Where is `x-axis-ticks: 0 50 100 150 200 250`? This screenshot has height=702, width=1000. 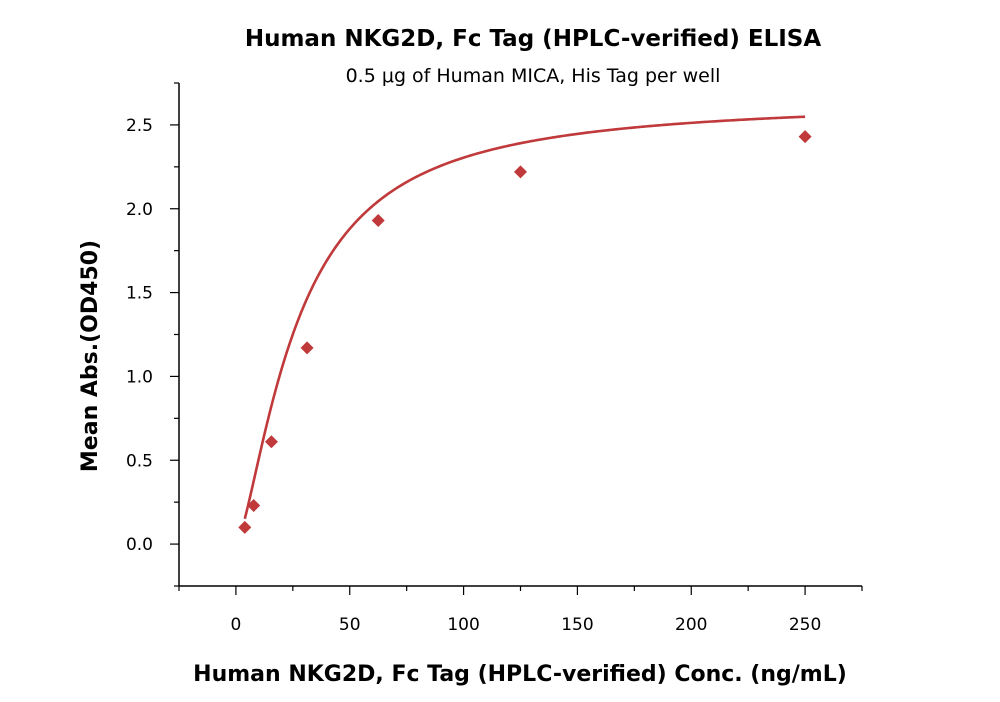 x-axis-ticks: 0 50 100 150 200 250 is located at coordinates (520, 610).